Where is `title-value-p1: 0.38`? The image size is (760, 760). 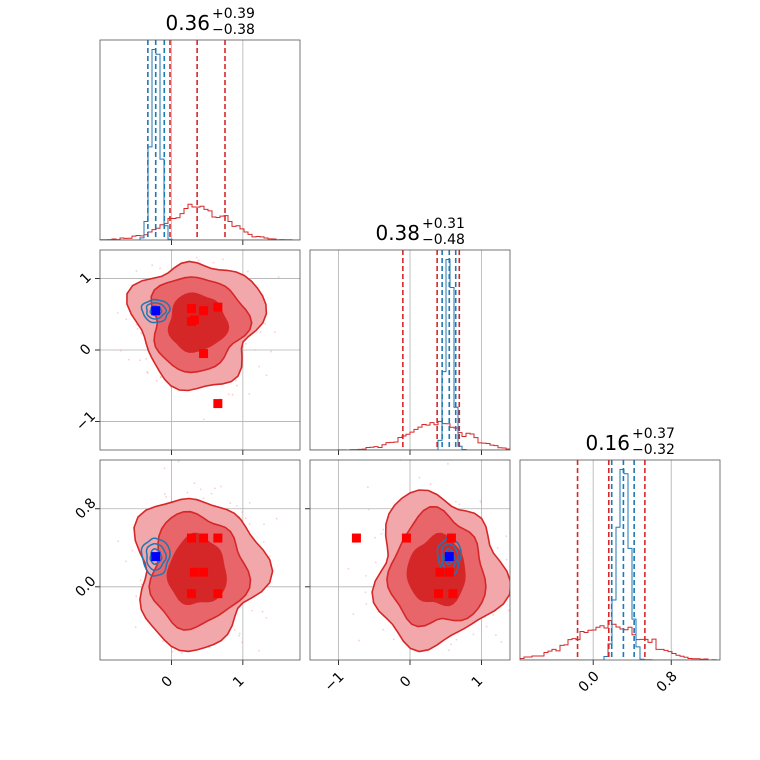
title-value-p1: 0.38 is located at coordinates (397, 233).